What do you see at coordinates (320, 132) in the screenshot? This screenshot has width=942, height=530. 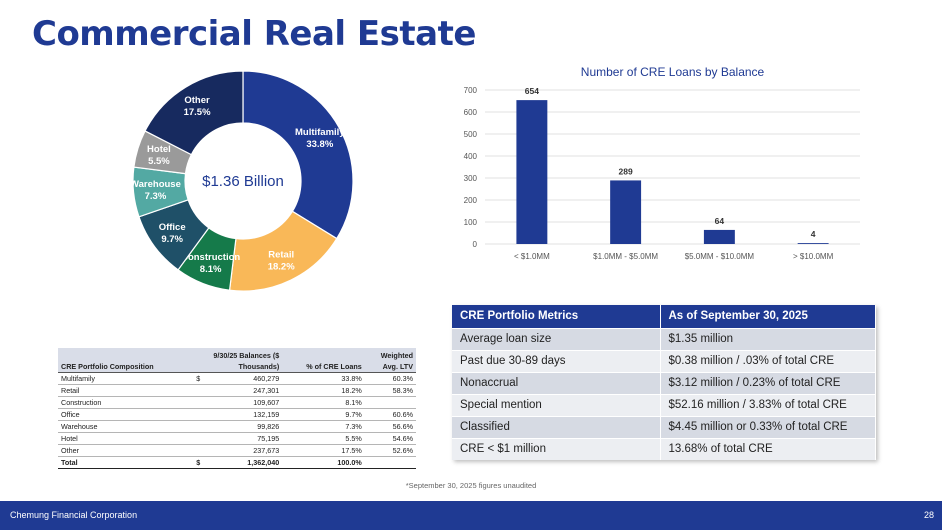 I see `donut-label: Multifamily` at bounding box center [320, 132].